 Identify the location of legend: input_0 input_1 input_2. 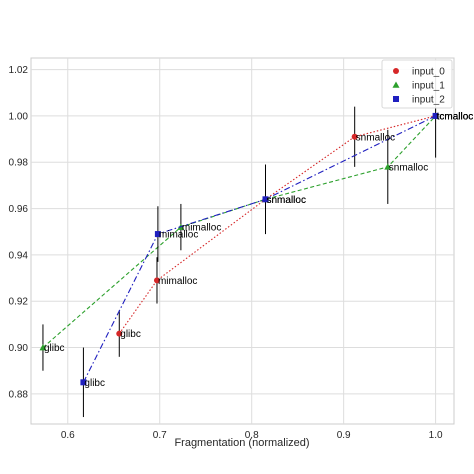
(417, 84).